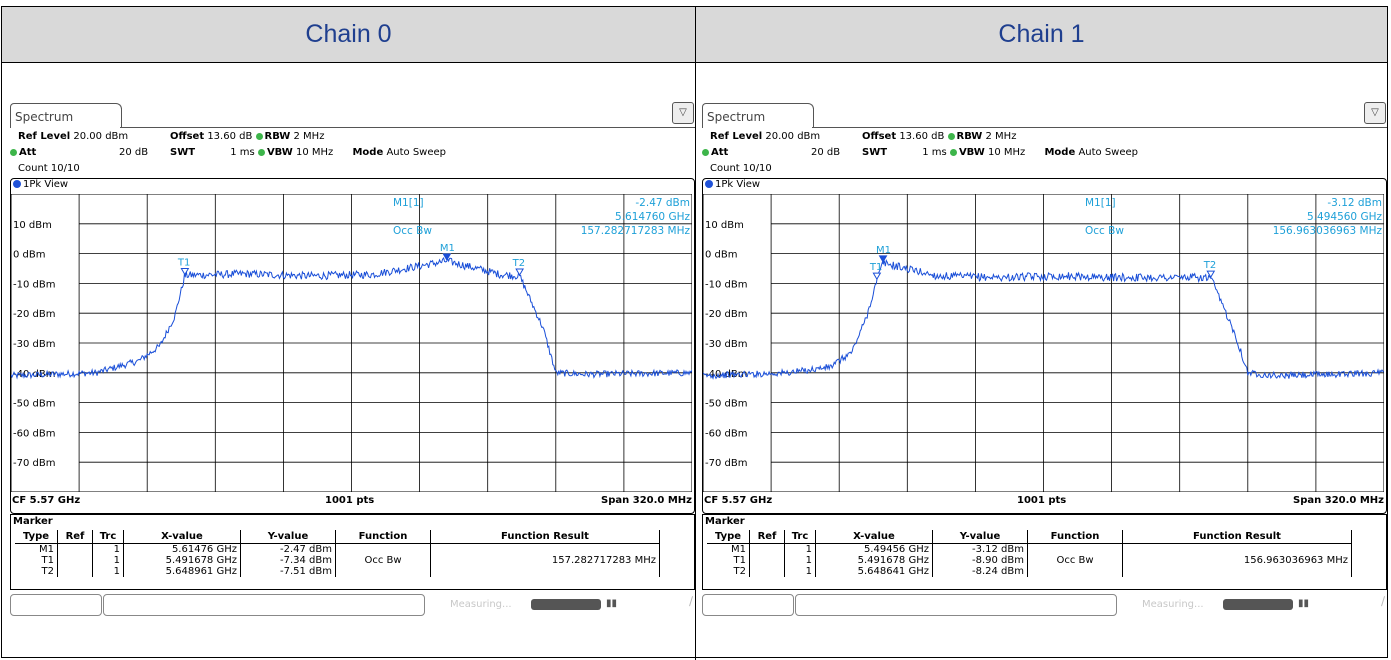  What do you see at coordinates (33, 521) in the screenshot?
I see `marker-title: Marker` at bounding box center [33, 521].